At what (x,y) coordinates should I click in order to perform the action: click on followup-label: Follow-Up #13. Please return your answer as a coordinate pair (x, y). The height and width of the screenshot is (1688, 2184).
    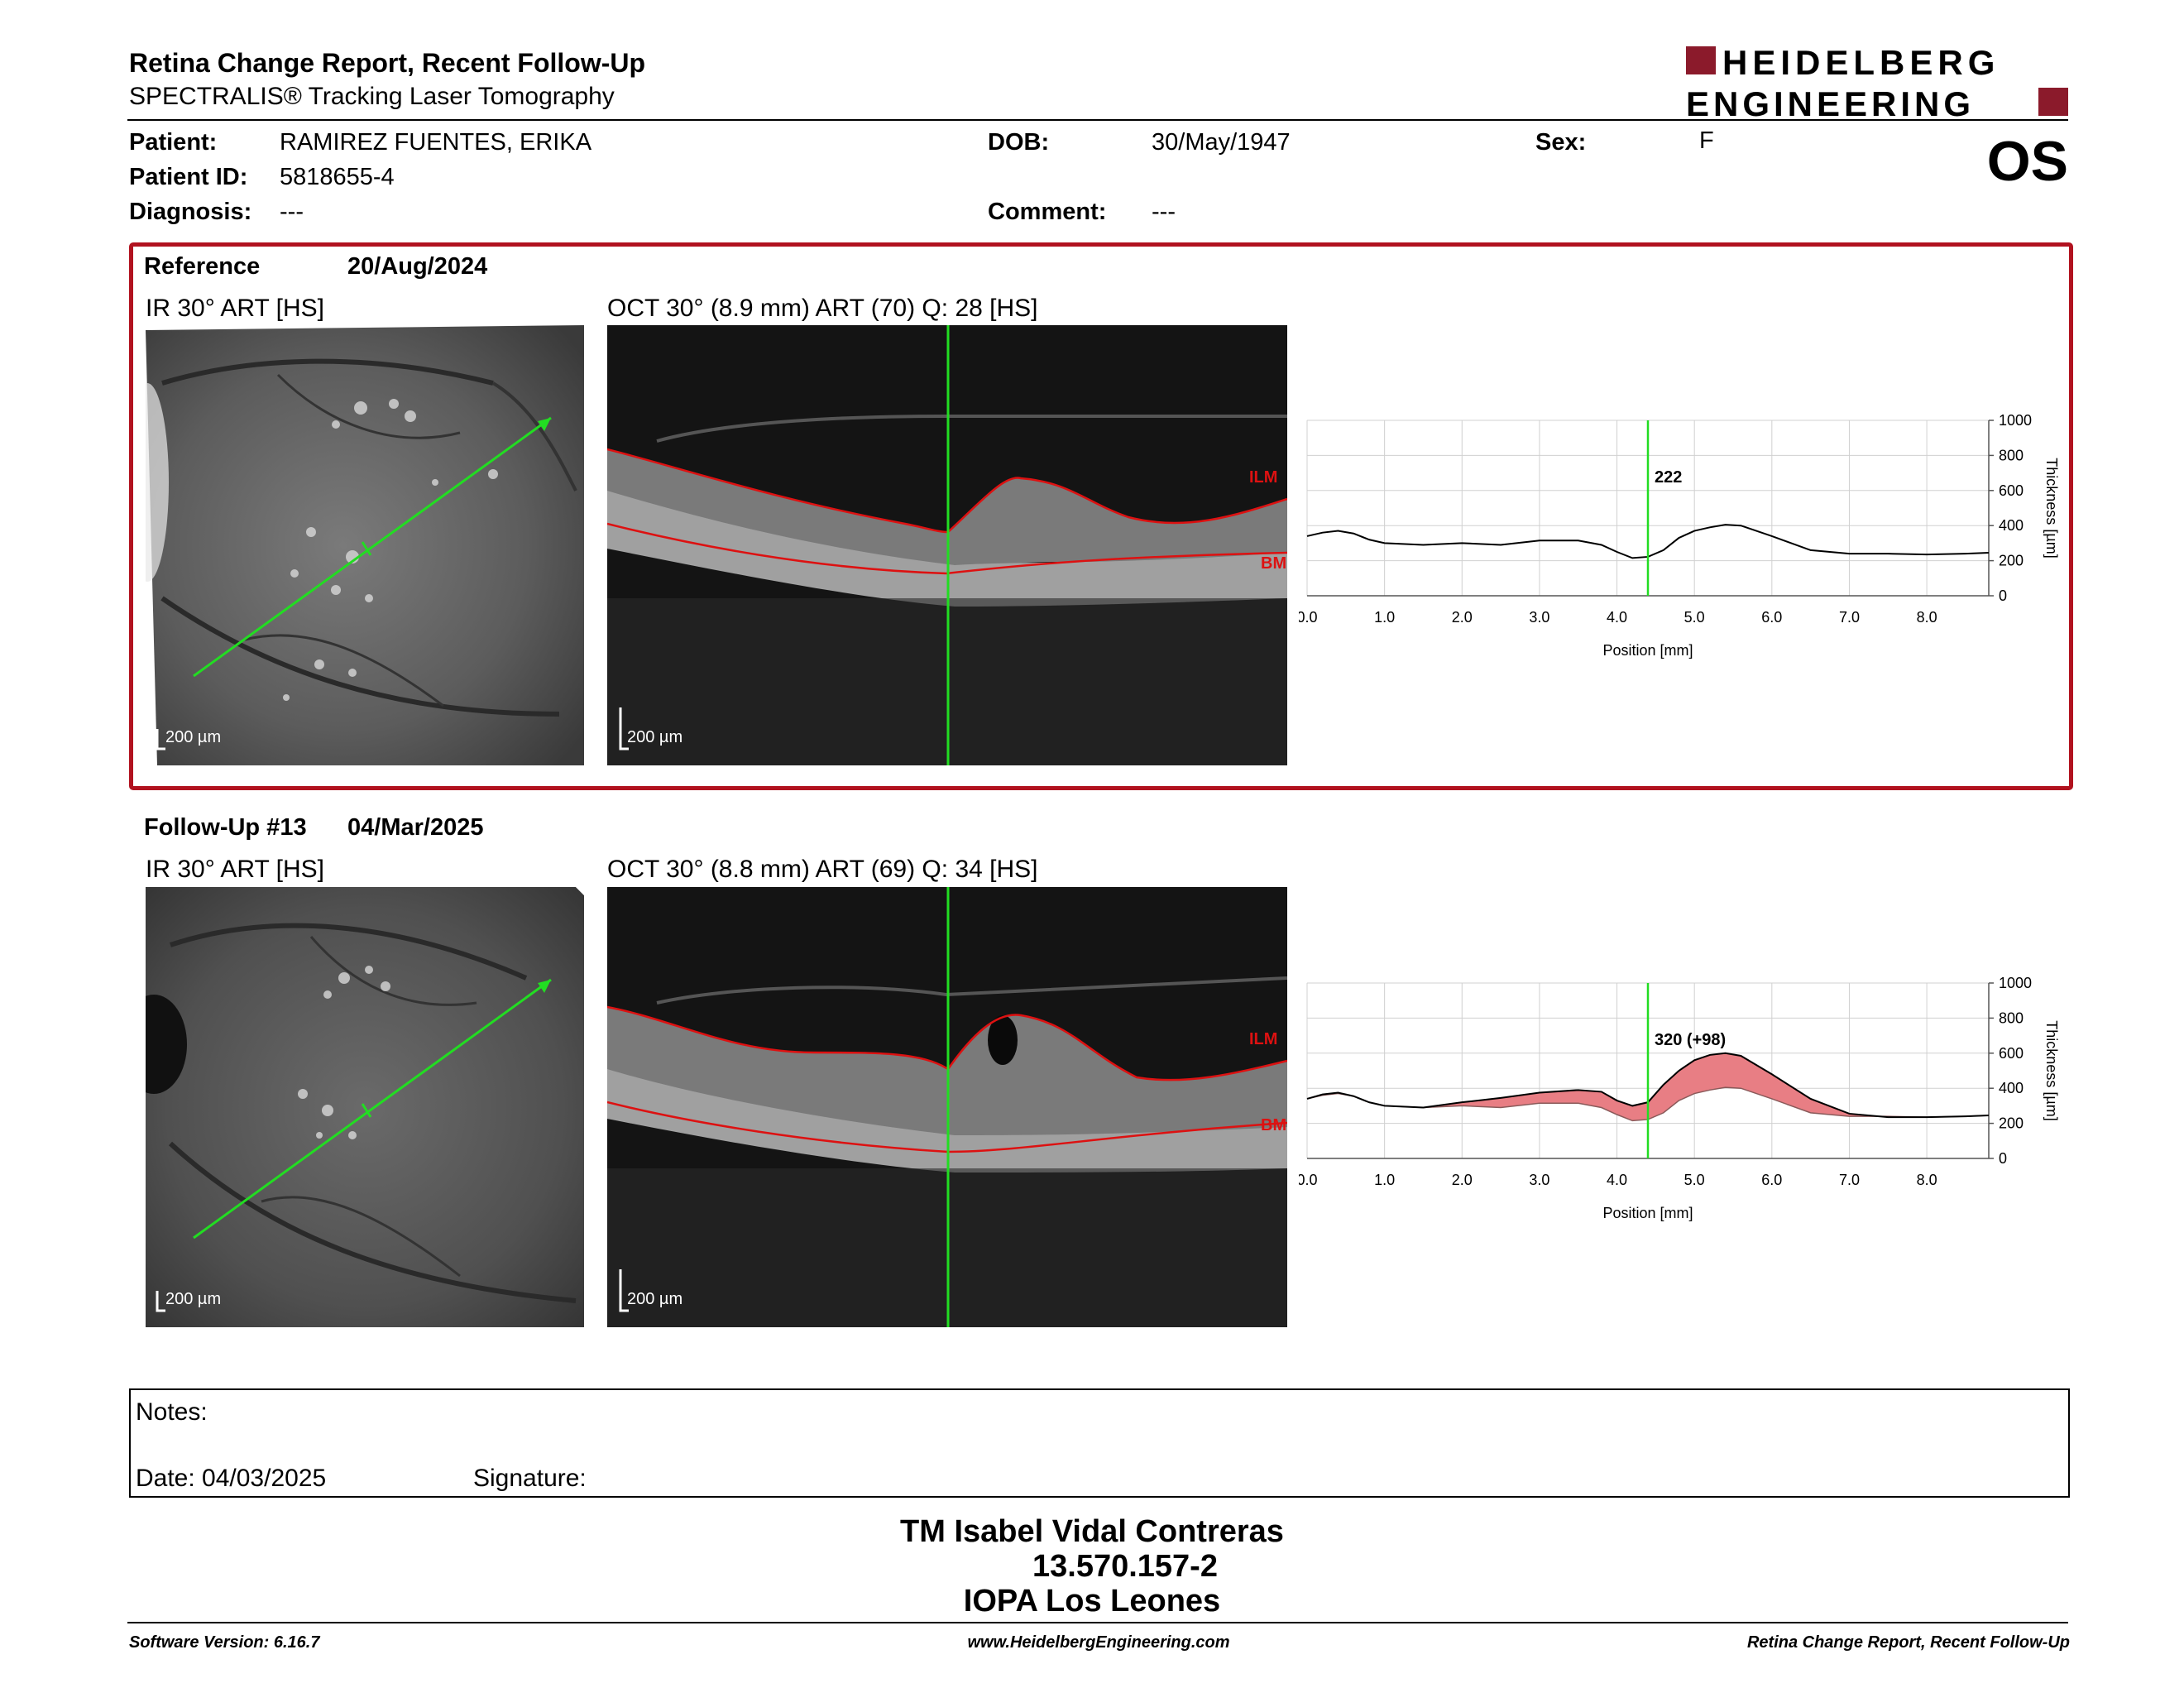
    Looking at the image, I should click on (225, 827).